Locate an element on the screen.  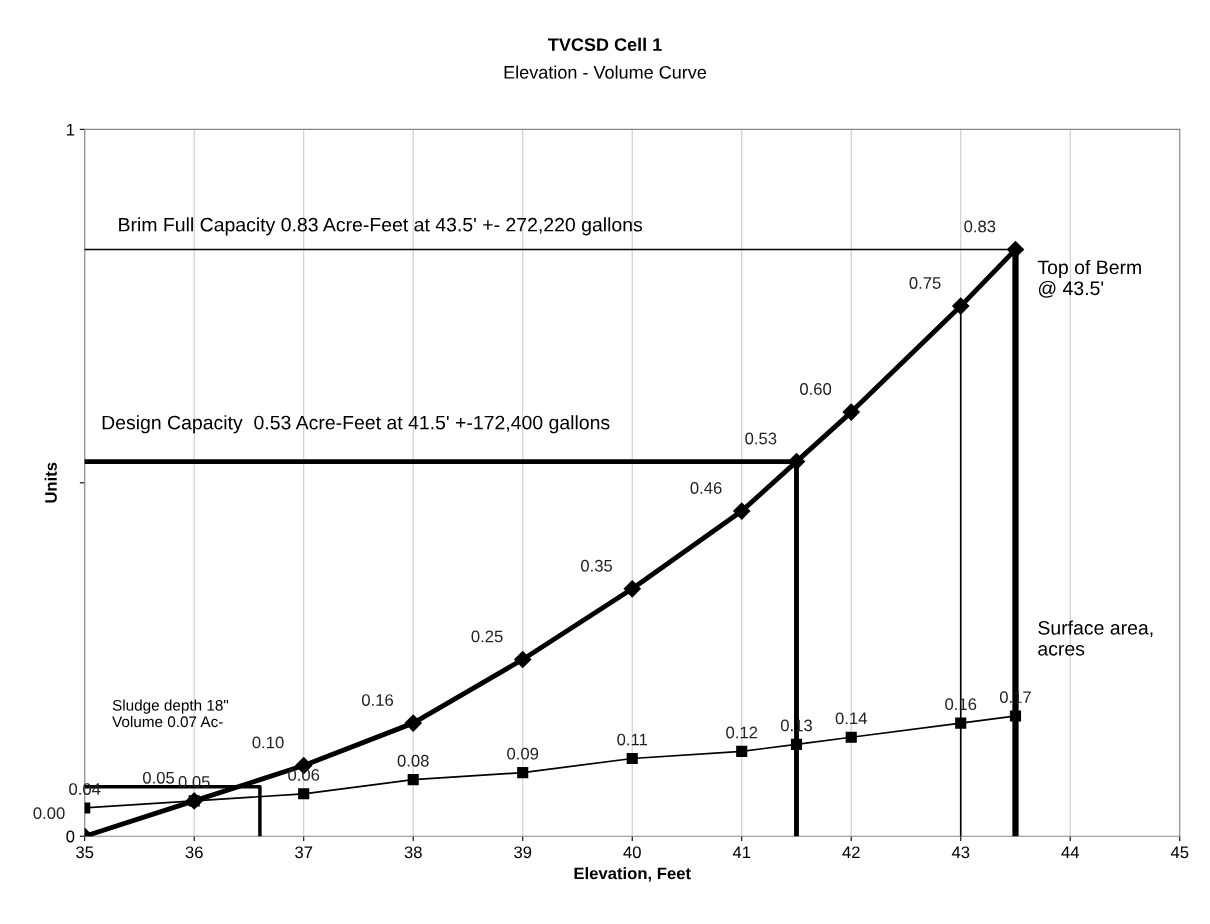
x-tick-label: 42 is located at coordinates (851, 852).